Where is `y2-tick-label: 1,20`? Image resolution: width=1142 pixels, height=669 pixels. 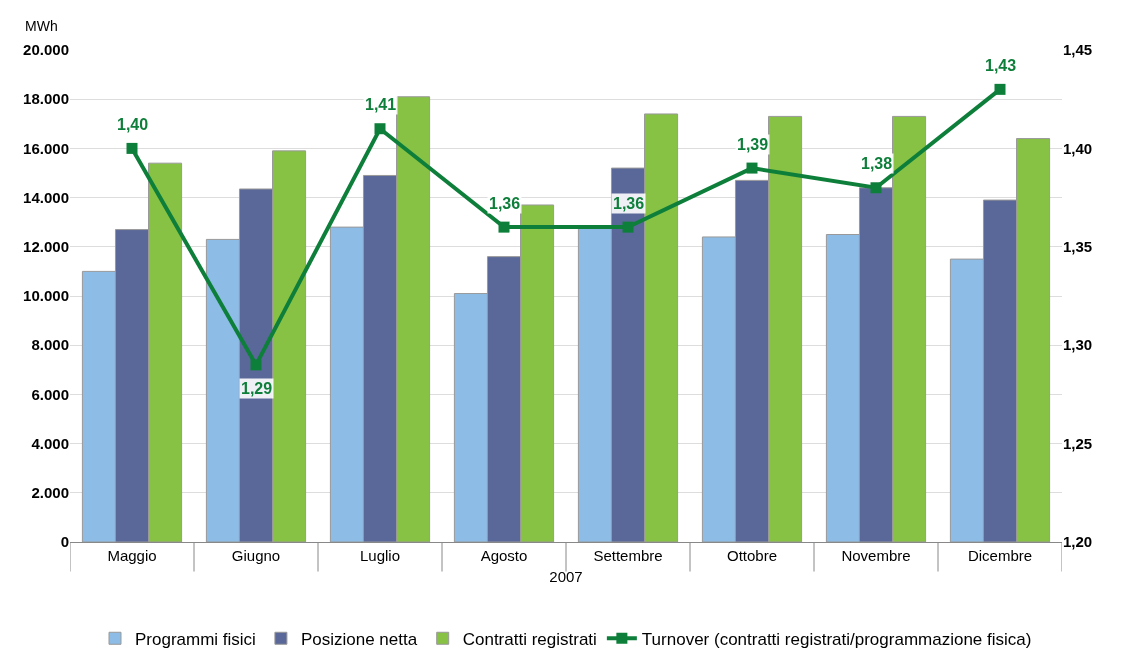 y2-tick-label: 1,20 is located at coordinates (1078, 542).